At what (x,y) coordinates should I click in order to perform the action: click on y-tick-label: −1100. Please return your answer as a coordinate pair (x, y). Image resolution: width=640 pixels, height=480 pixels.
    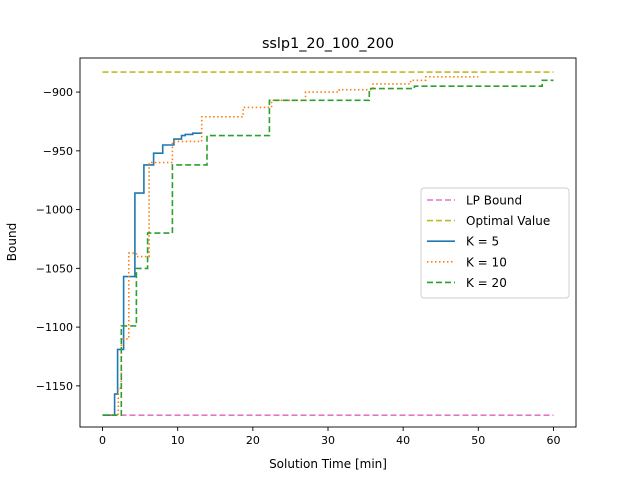
    Looking at the image, I should click on (54, 327).